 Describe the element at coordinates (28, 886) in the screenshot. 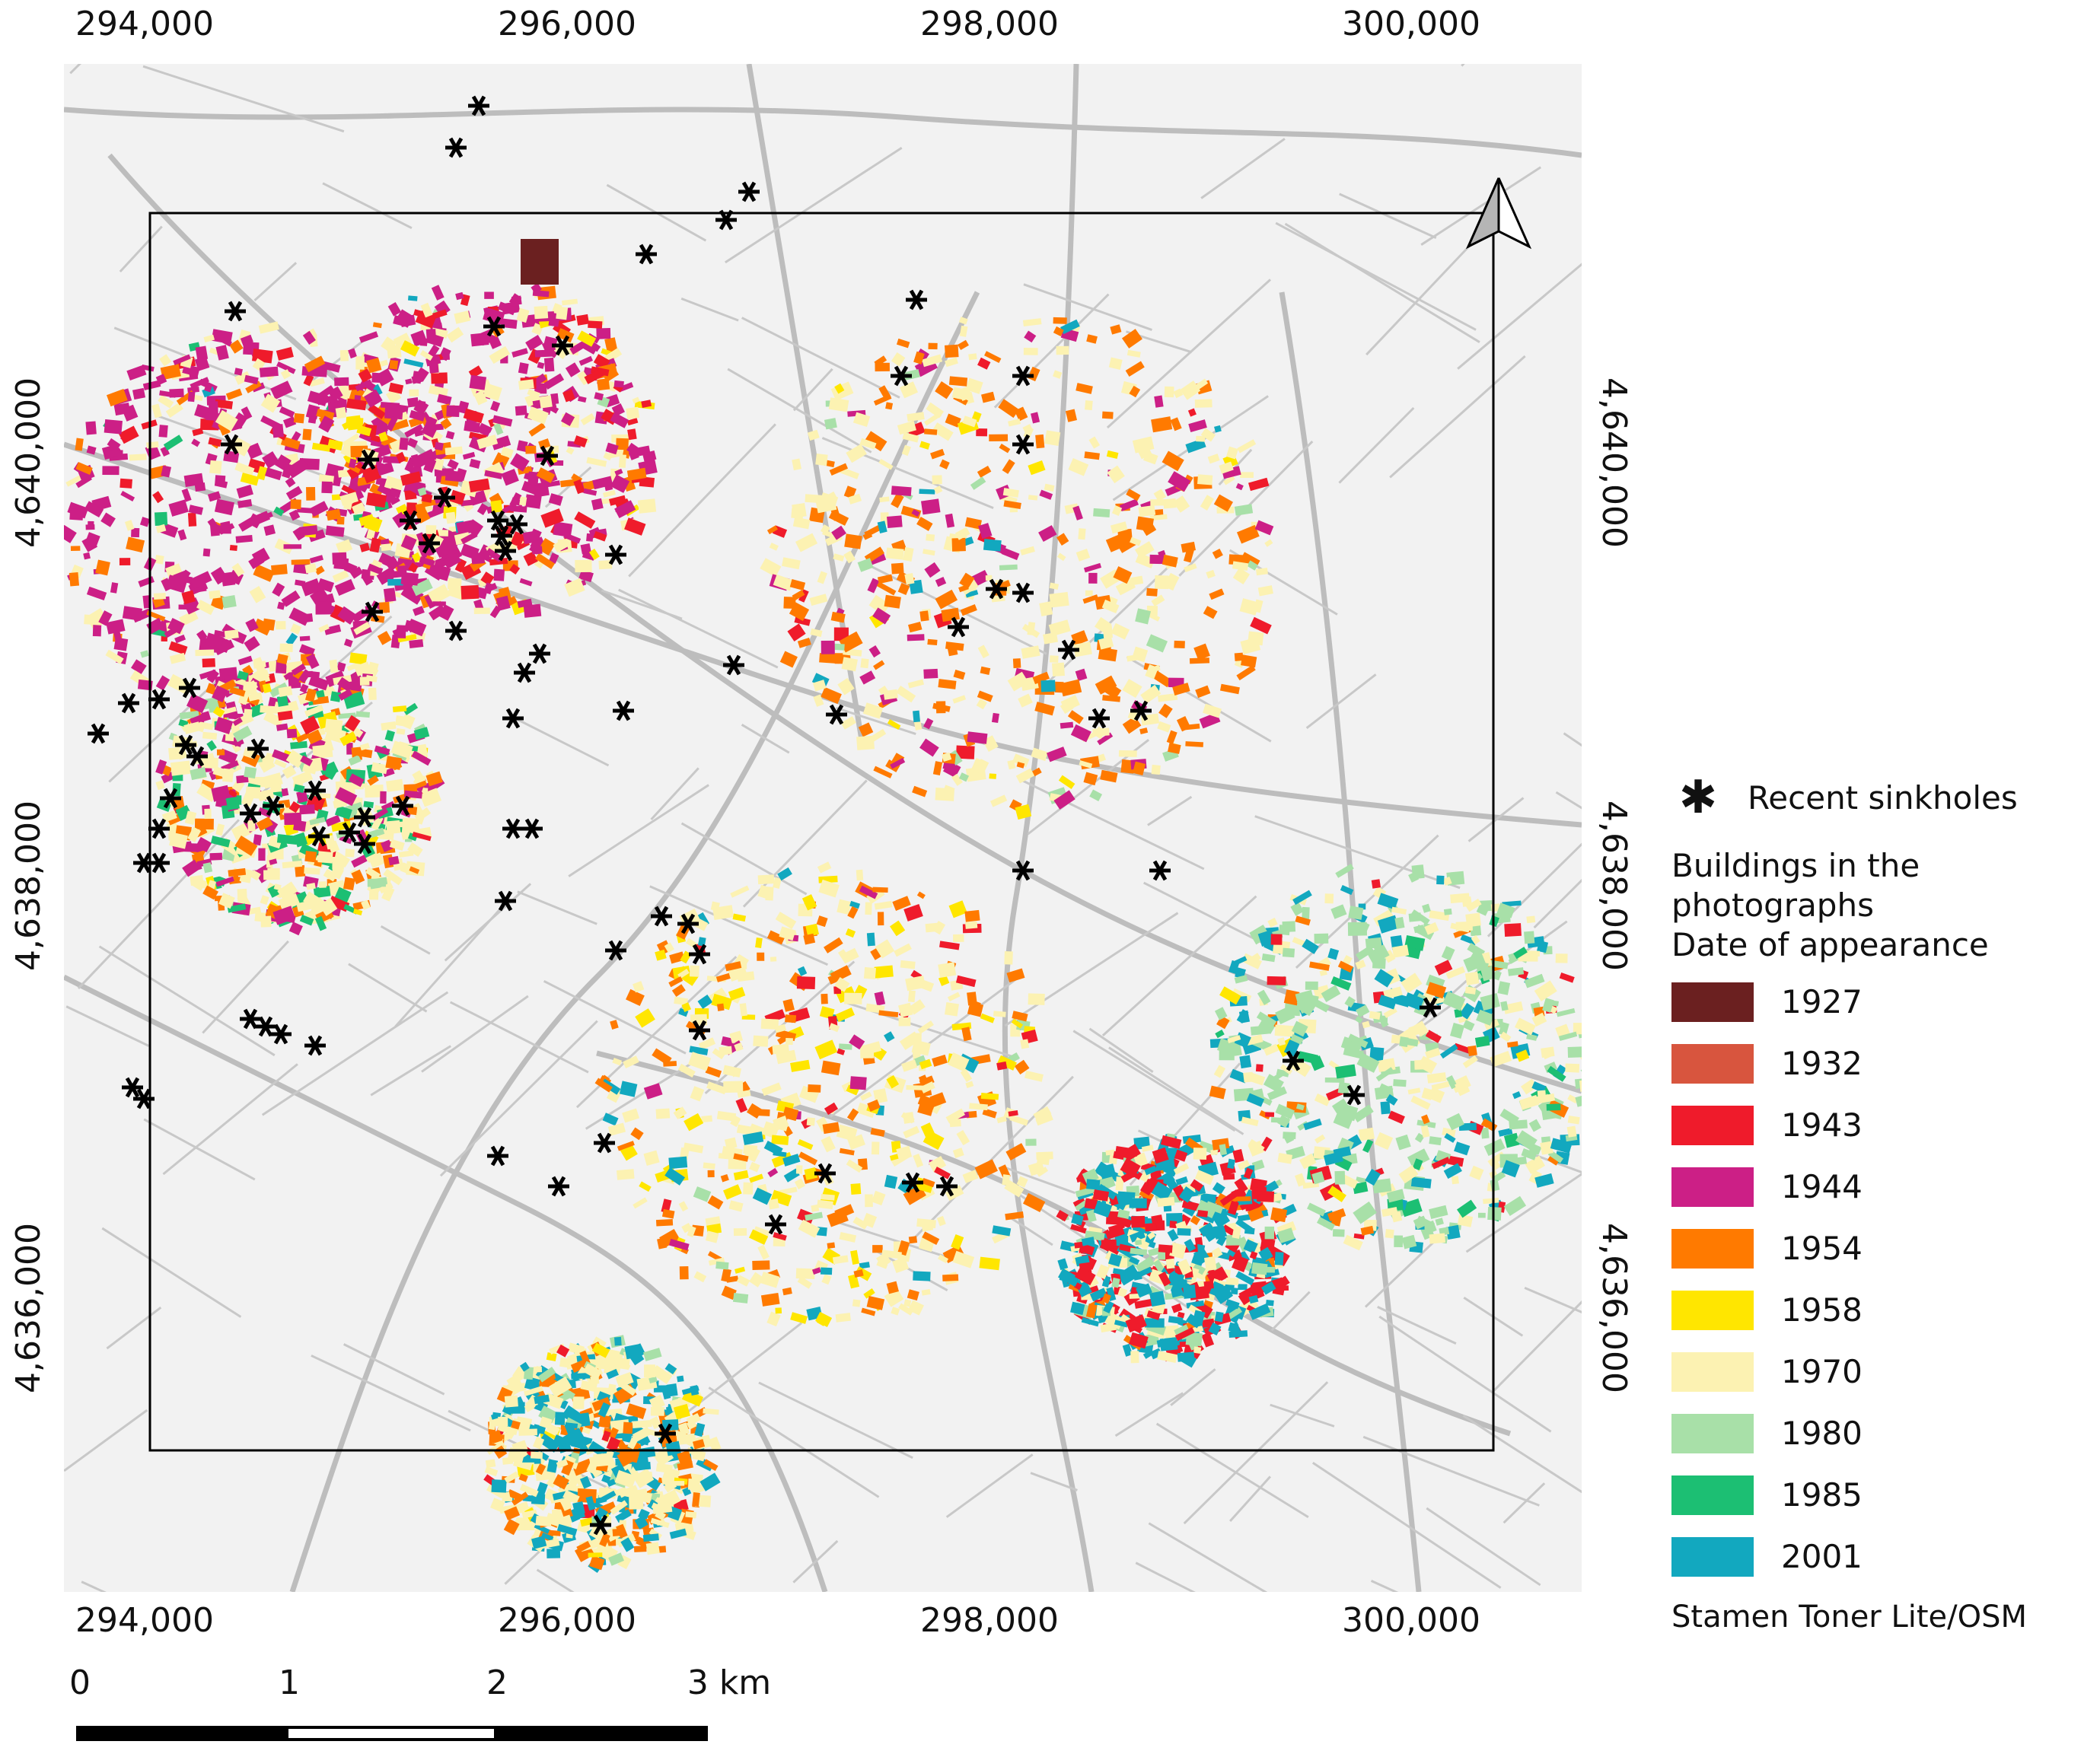

I see `y-tick-left-2: 4,638,000` at that location.